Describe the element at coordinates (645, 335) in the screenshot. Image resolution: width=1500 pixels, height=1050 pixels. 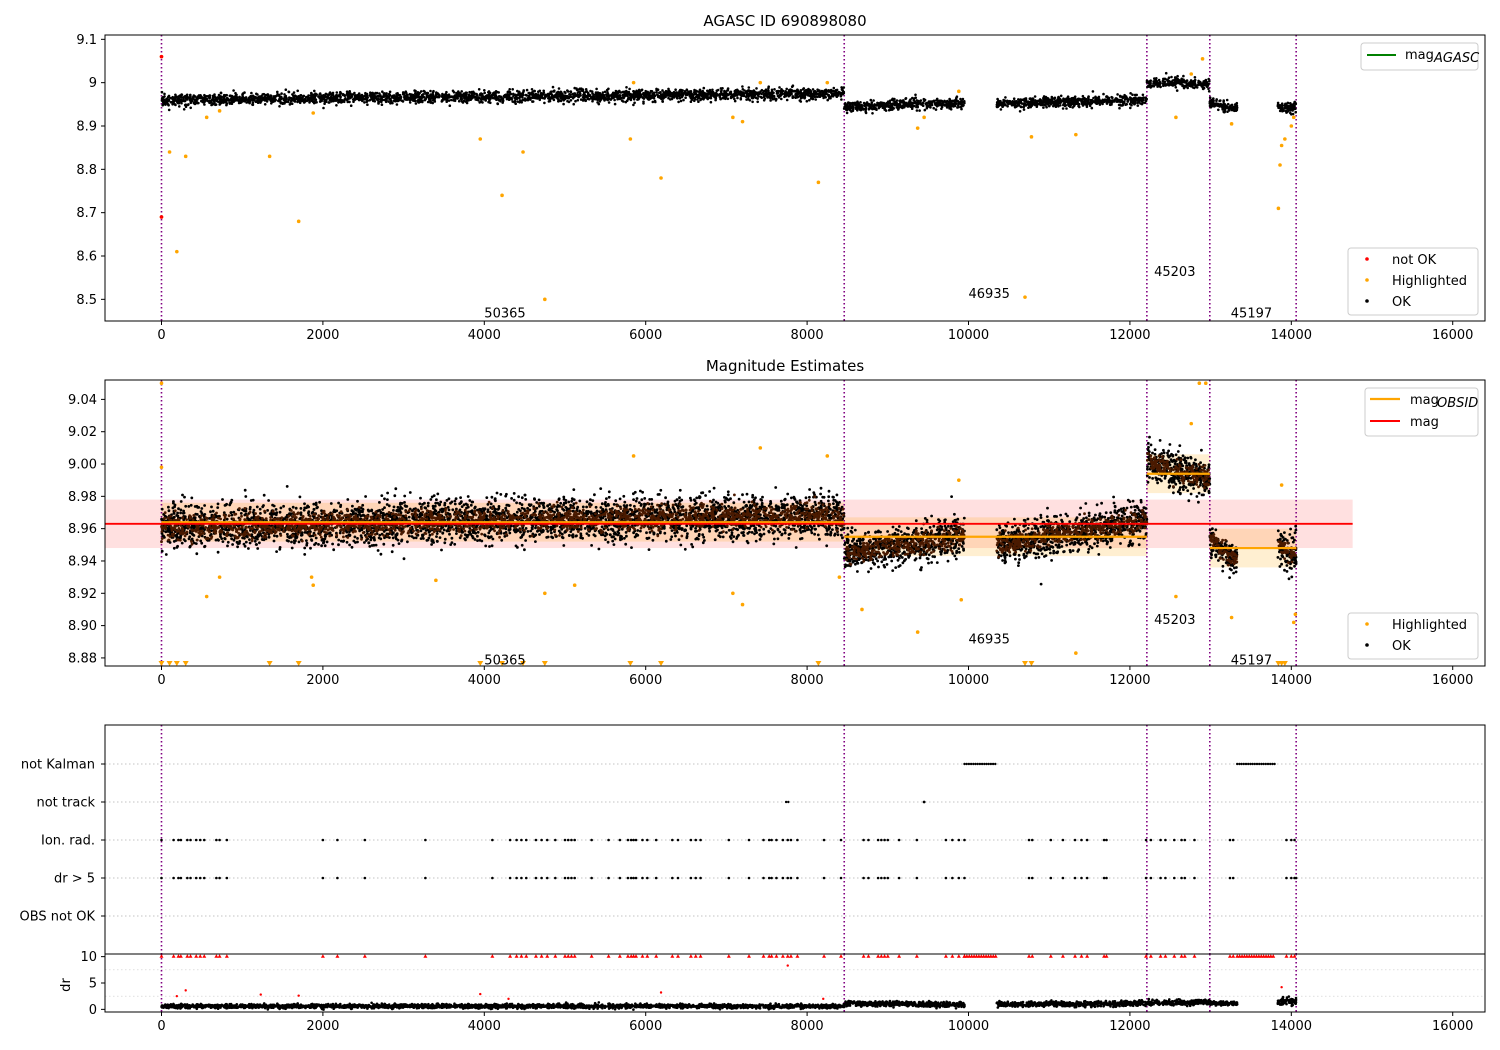
I see `x-tick-label: 6000` at that location.